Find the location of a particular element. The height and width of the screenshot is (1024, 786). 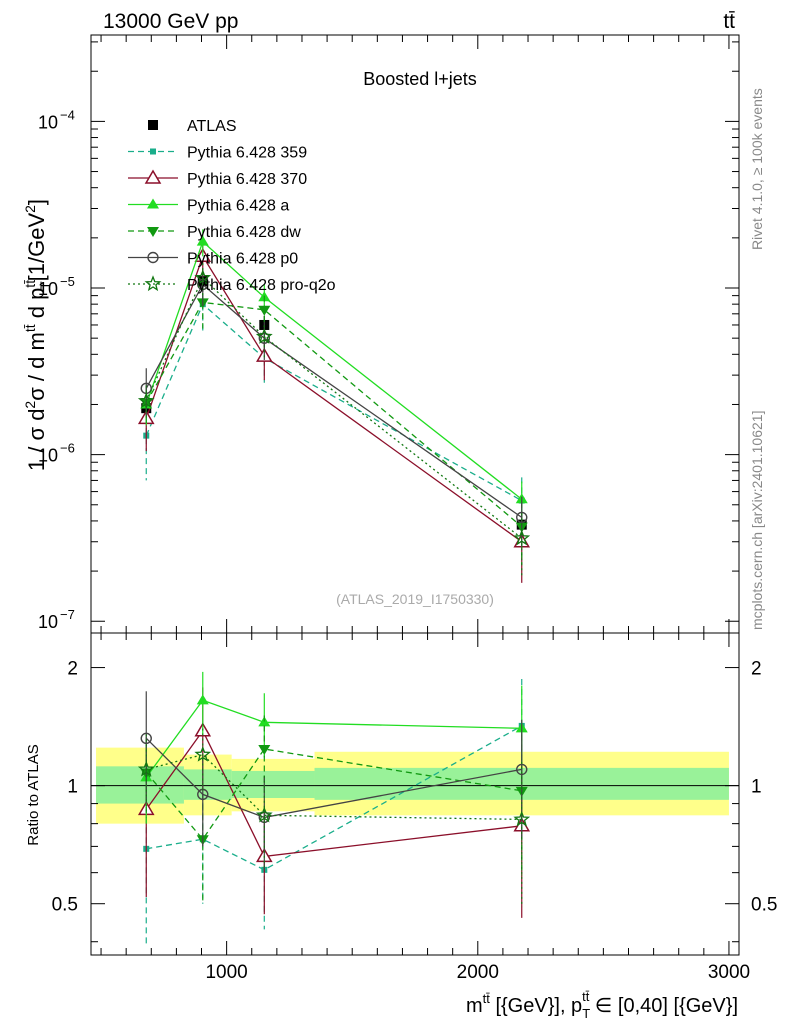

ratio-ytick-label: 0.5 is located at coordinates (65, 905).